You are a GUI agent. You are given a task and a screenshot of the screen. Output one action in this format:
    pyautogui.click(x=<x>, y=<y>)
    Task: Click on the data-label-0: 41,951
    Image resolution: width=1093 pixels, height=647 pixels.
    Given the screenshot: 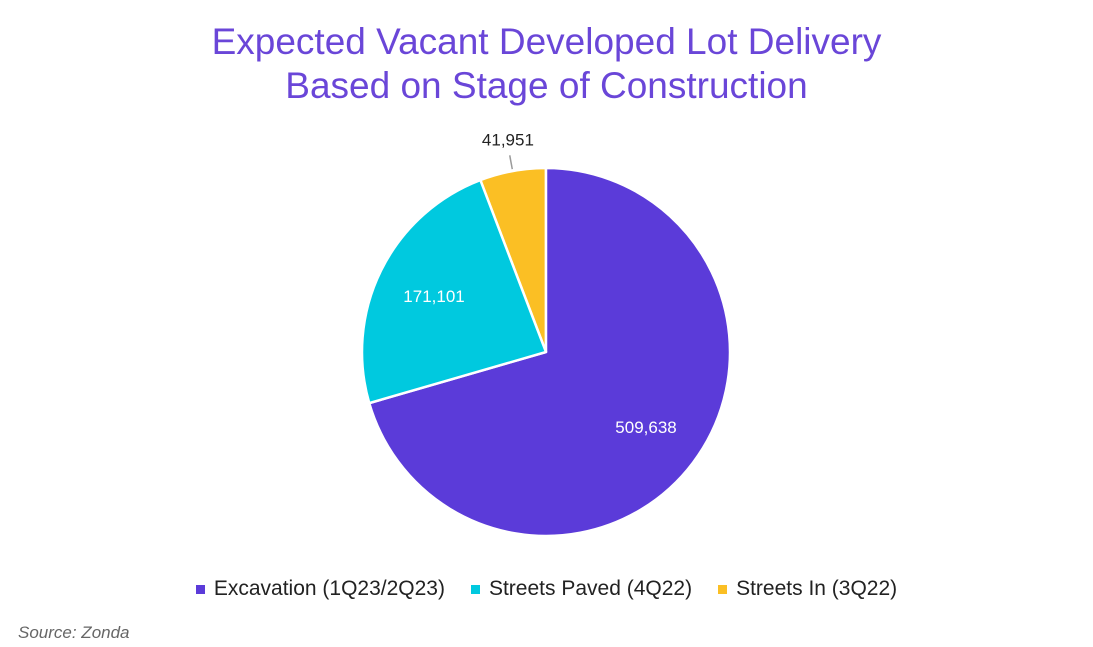 What is the action you would take?
    pyautogui.click(x=508, y=139)
    